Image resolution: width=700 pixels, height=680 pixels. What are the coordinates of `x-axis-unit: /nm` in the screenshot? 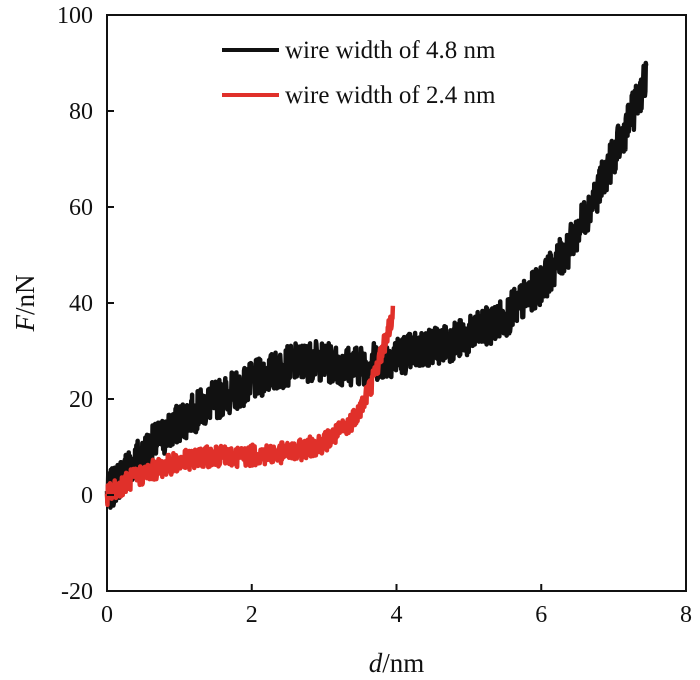 It's located at (403, 663).